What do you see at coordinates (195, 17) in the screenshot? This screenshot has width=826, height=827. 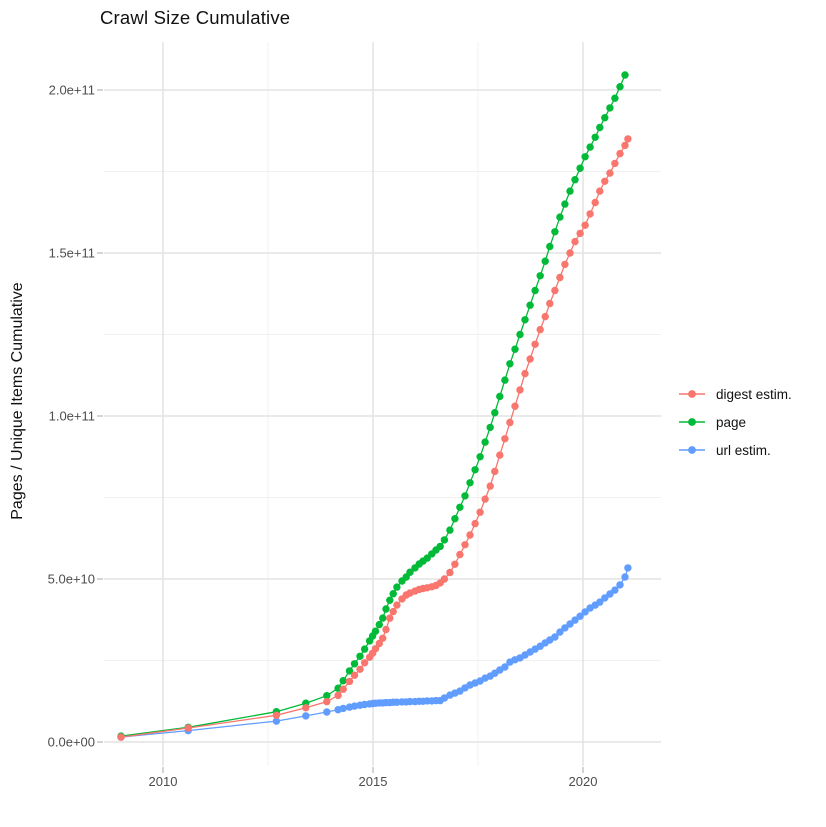 I see `chart-title: Crawl Size Cumulative` at bounding box center [195, 17].